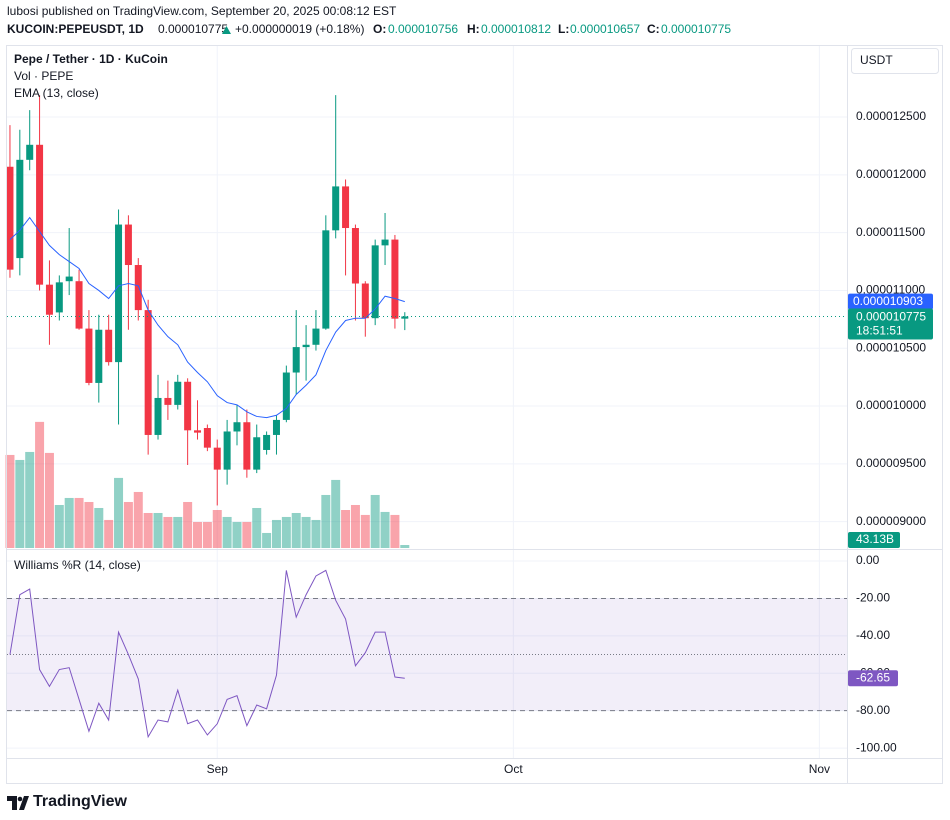  Describe the element at coordinates (888, 301) in the screenshot. I see `ema-badge-label: 0.000010903` at that location.